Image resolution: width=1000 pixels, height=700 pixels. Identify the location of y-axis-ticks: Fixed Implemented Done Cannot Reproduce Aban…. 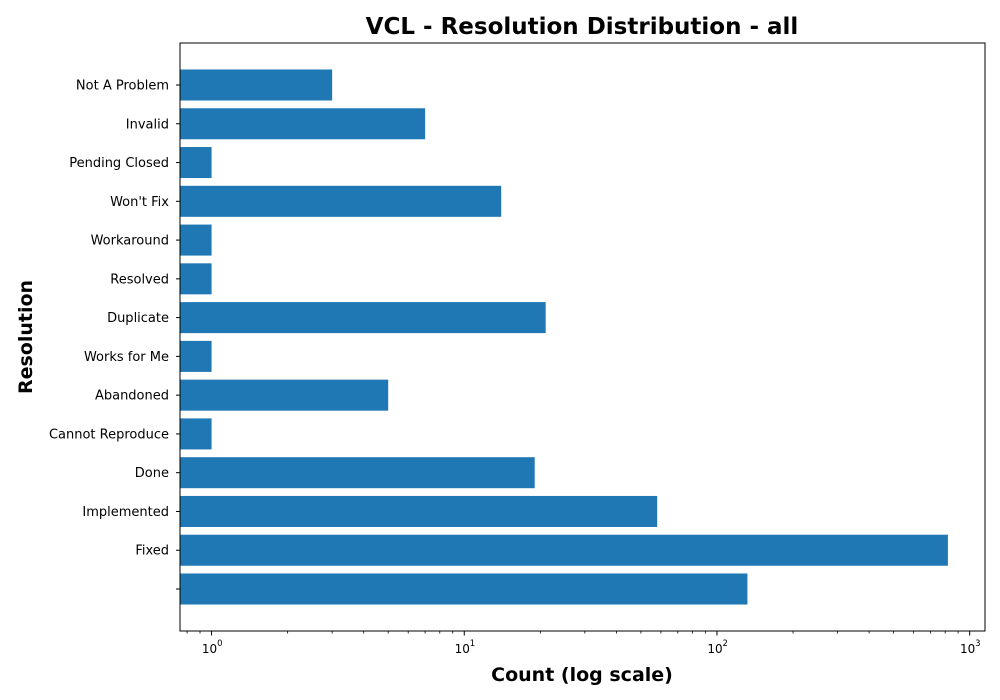
(114, 334).